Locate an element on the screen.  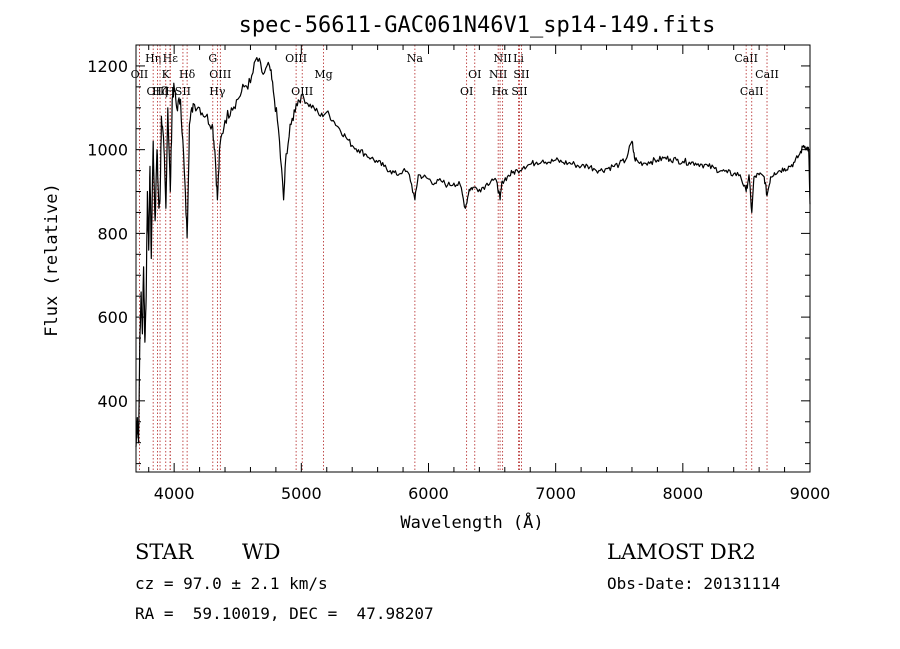
y-tick-label: 400 is located at coordinates (112, 401).